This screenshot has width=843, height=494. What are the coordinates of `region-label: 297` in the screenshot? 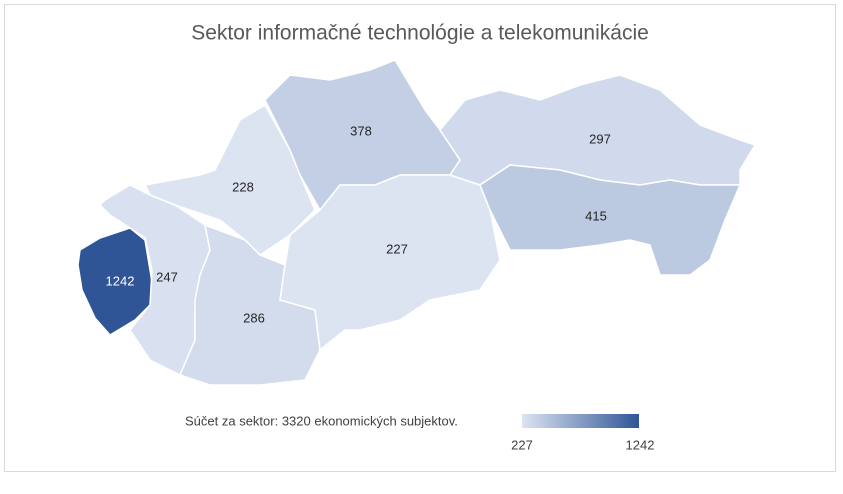 It's located at (600, 138).